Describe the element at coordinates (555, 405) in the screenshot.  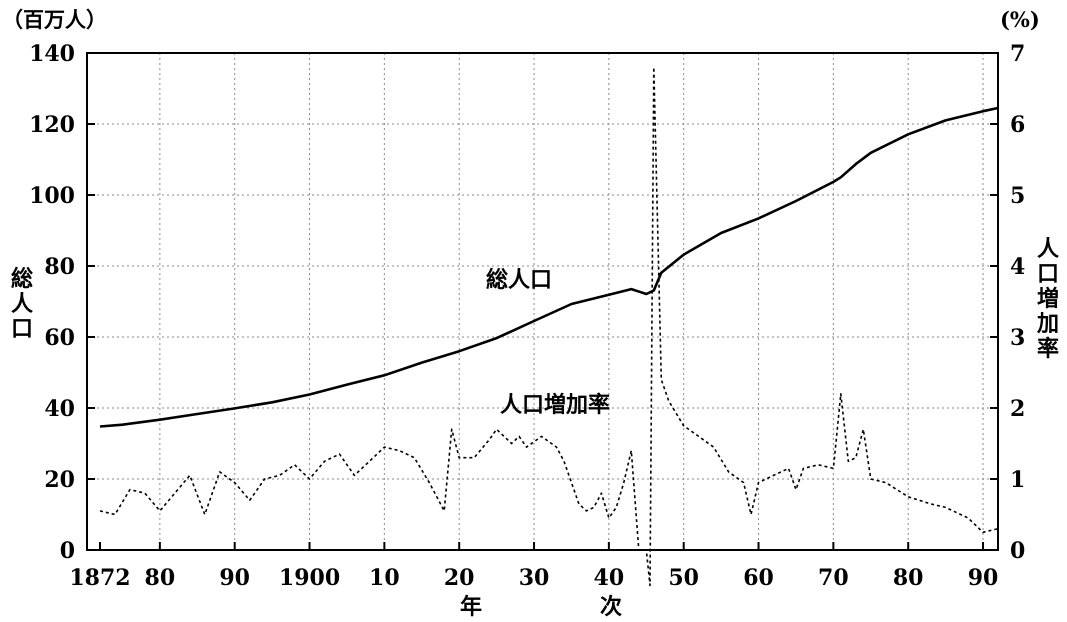
I see `growth-rate-label: 人口増加率` at that location.